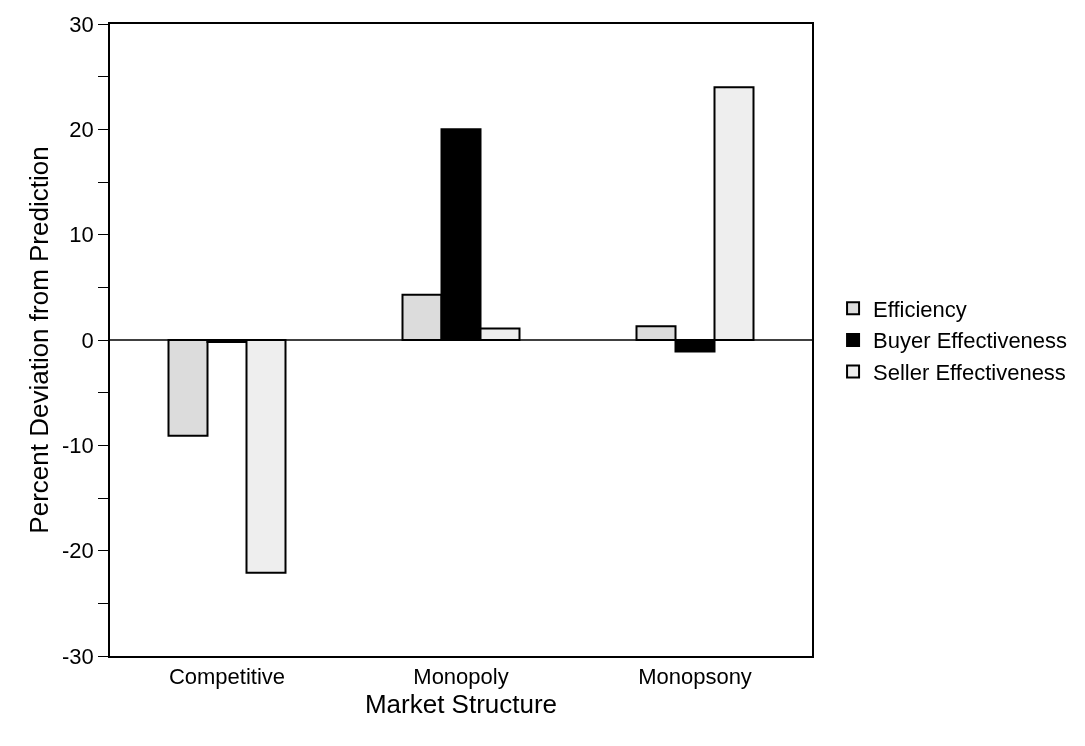 The image size is (1085, 746). Describe the element at coordinates (227, 677) in the screenshot. I see `x-tick-label: Competitive` at that location.